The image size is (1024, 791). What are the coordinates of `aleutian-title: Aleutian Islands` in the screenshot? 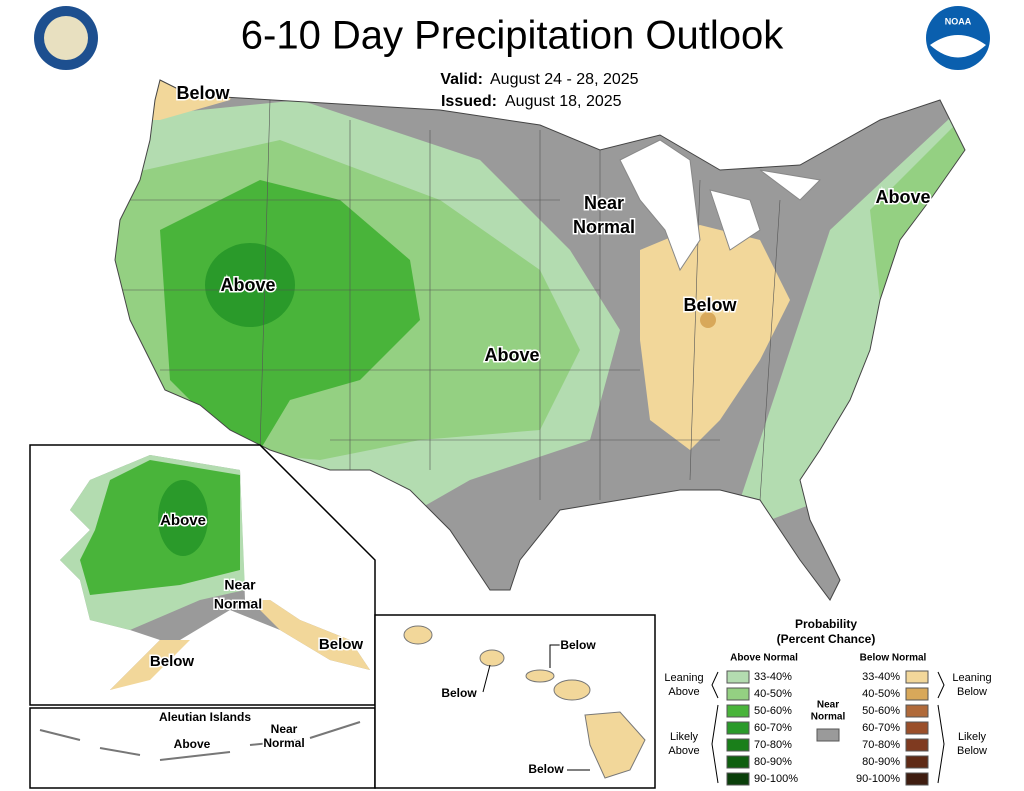 It's located at (205, 717).